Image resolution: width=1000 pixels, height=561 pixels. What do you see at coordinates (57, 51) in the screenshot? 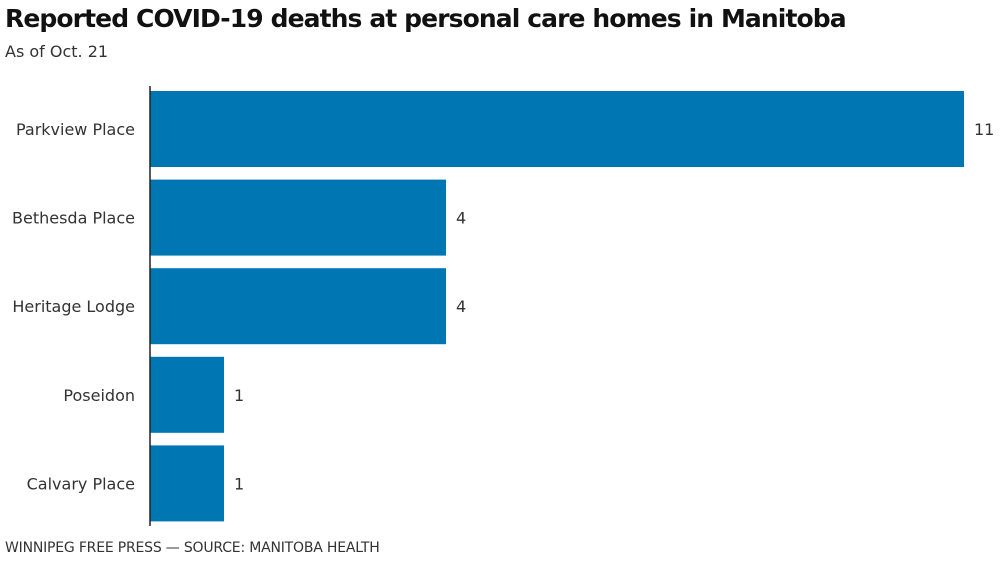
I see `chart-subtitle: As of Oct. 21` at bounding box center [57, 51].